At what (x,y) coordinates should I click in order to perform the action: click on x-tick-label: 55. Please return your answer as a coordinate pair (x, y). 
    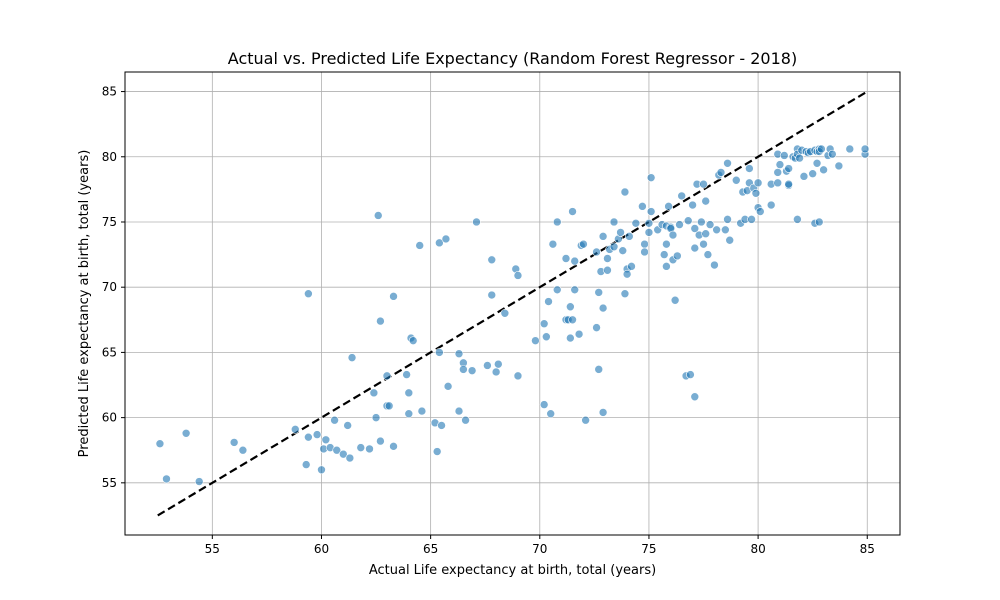
    Looking at the image, I should click on (212, 549).